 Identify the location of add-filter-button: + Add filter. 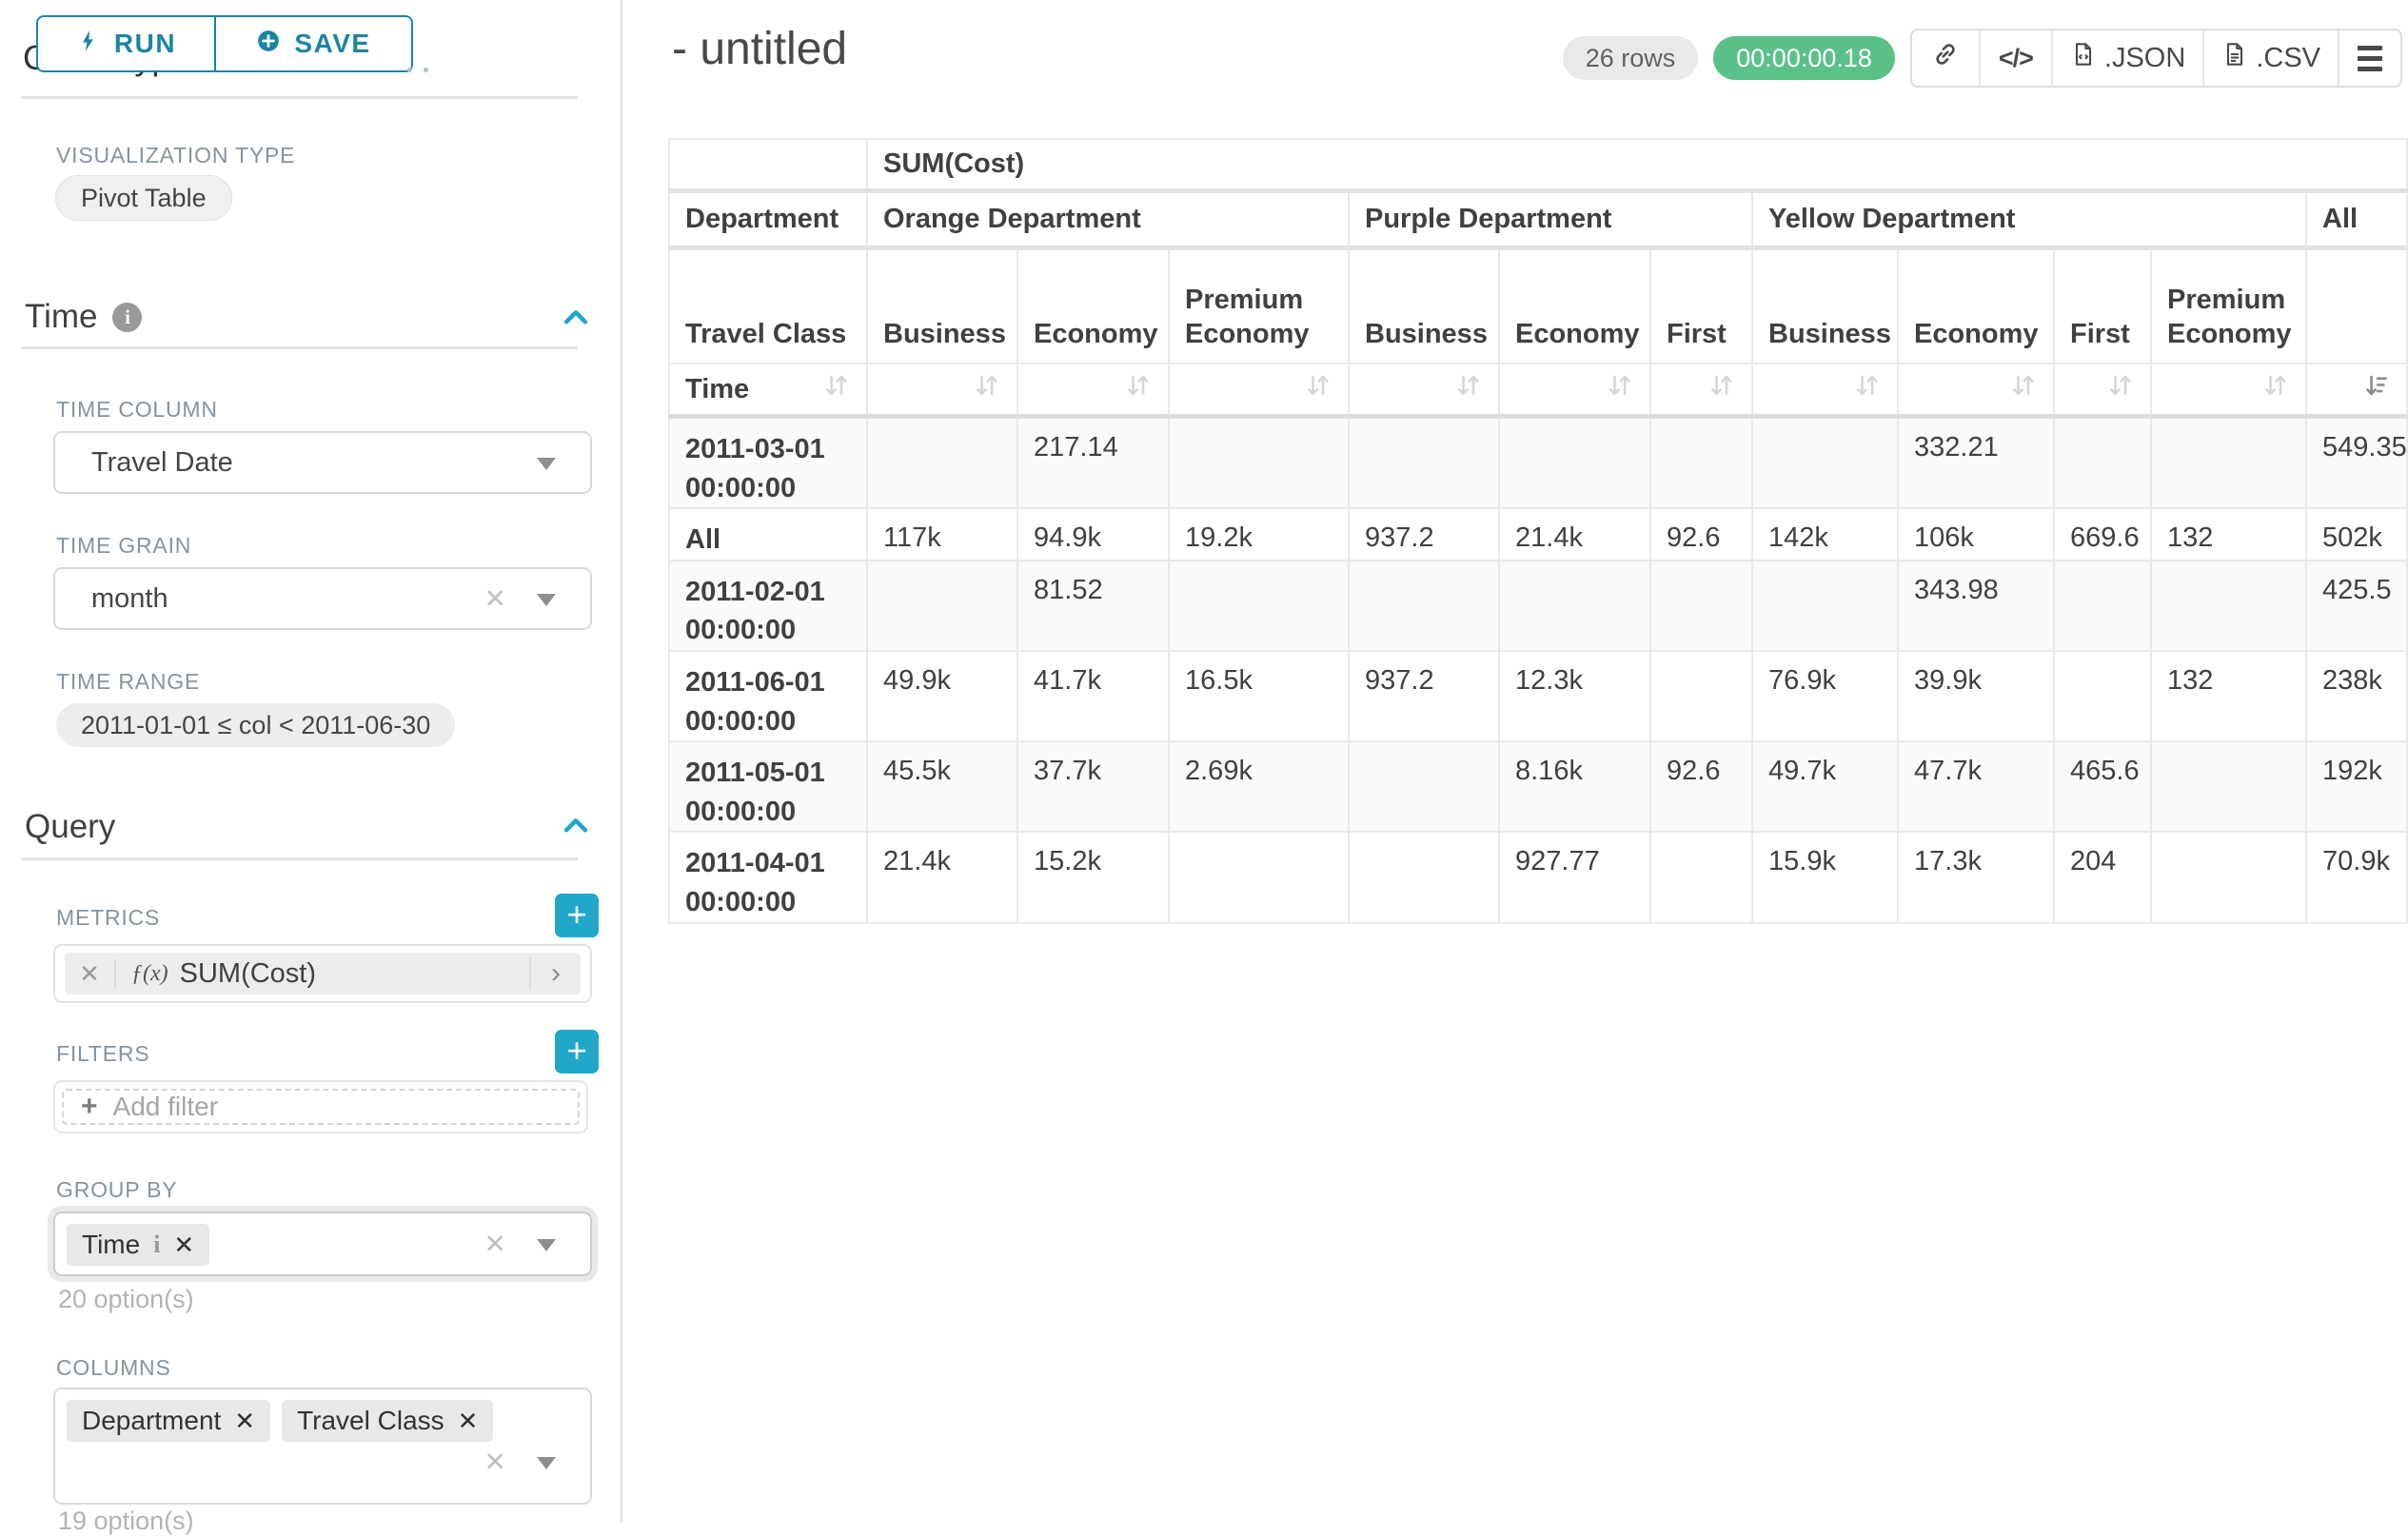
(321, 1107).